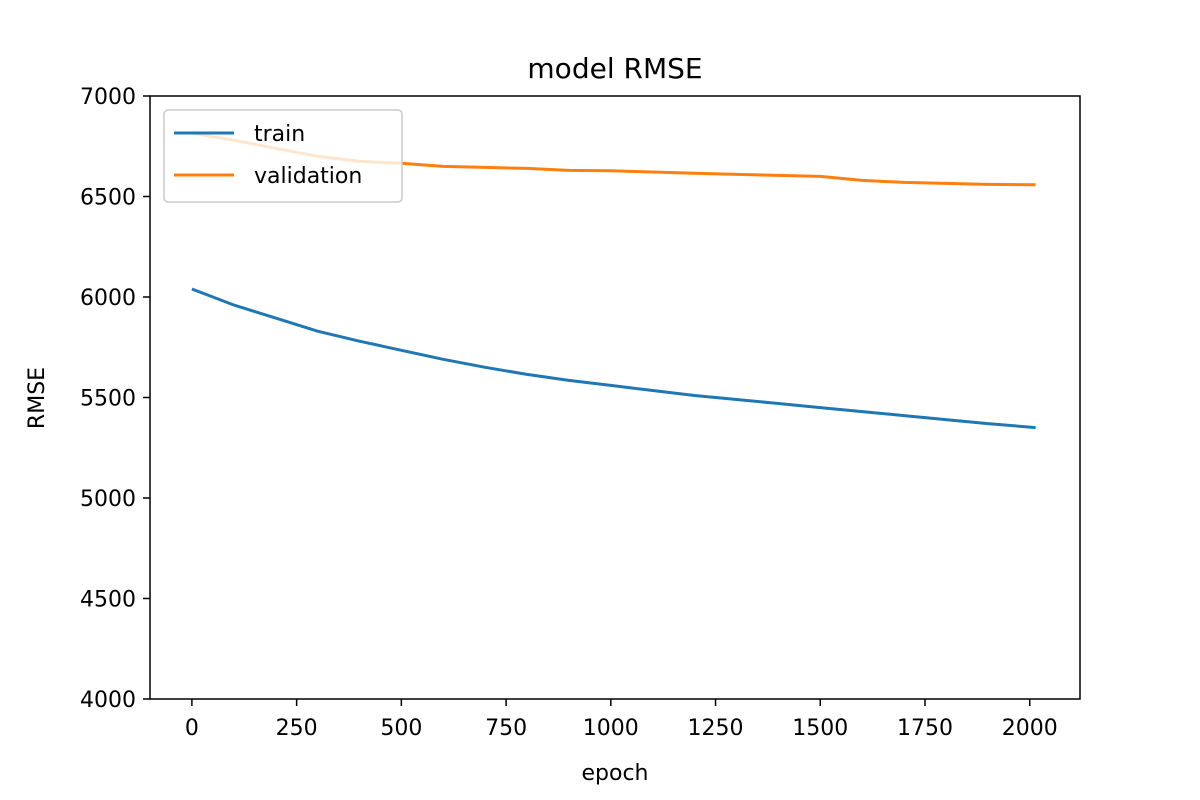  I want to click on x-tick-label: 2000, so click(1030, 728).